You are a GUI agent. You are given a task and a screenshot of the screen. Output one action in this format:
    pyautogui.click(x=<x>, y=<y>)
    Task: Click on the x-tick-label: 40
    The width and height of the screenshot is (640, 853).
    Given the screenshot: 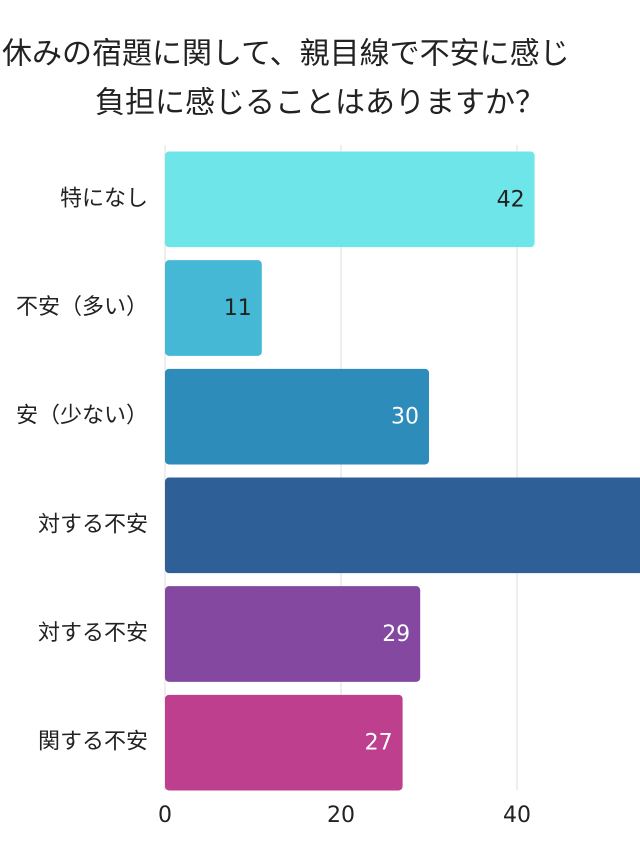 What is the action you would take?
    pyautogui.click(x=517, y=815)
    